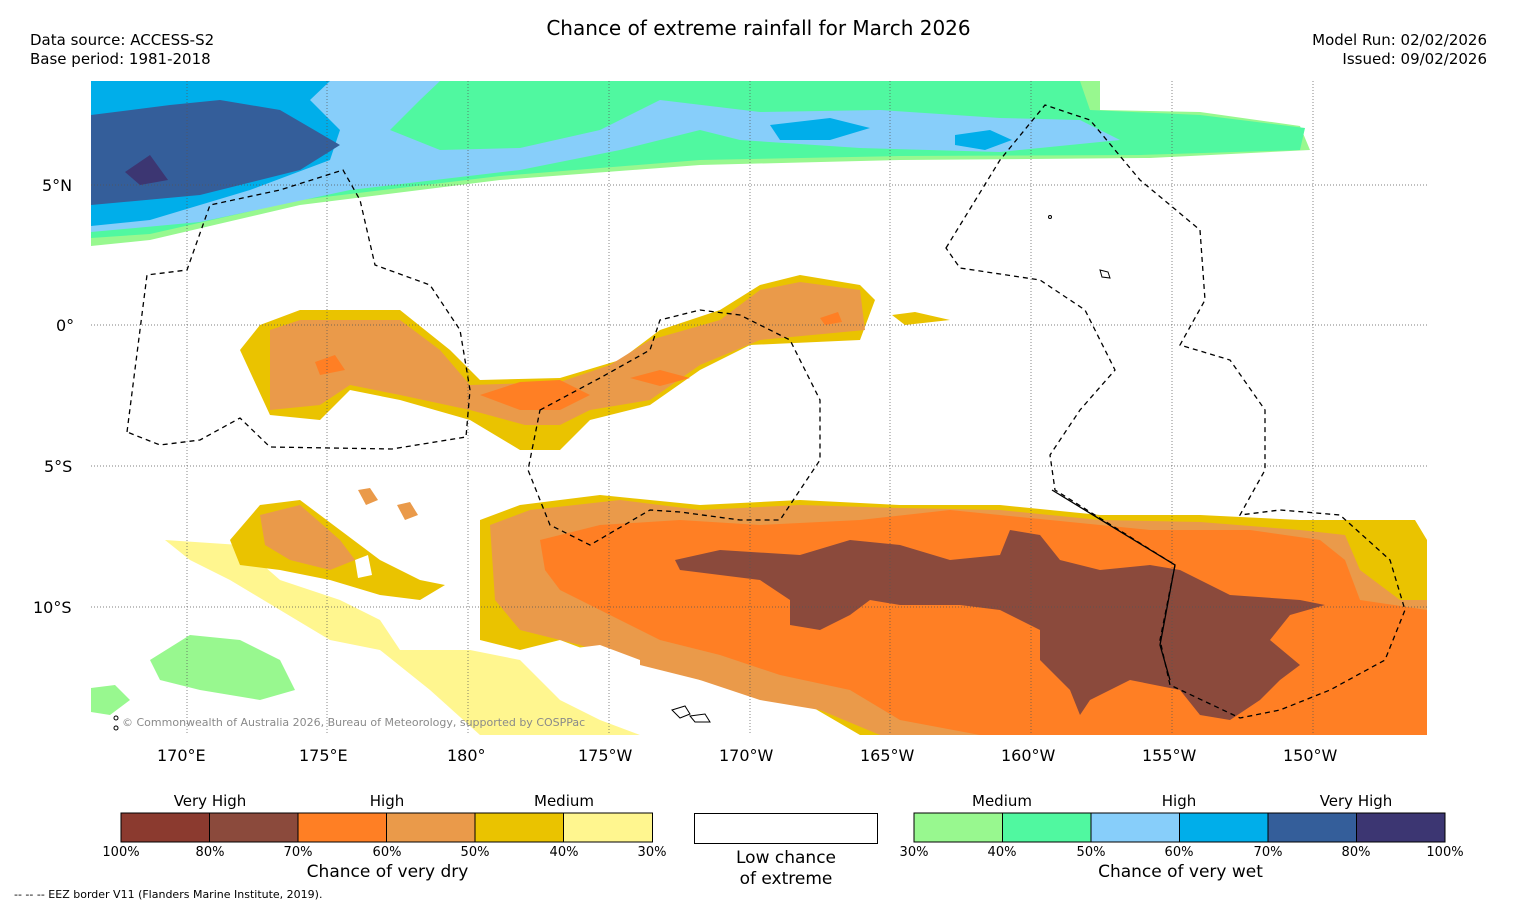 Image resolution: width=1517 pixels, height=908 pixels. I want to click on legend-low-caption: Low chance of extreme, so click(786, 869).